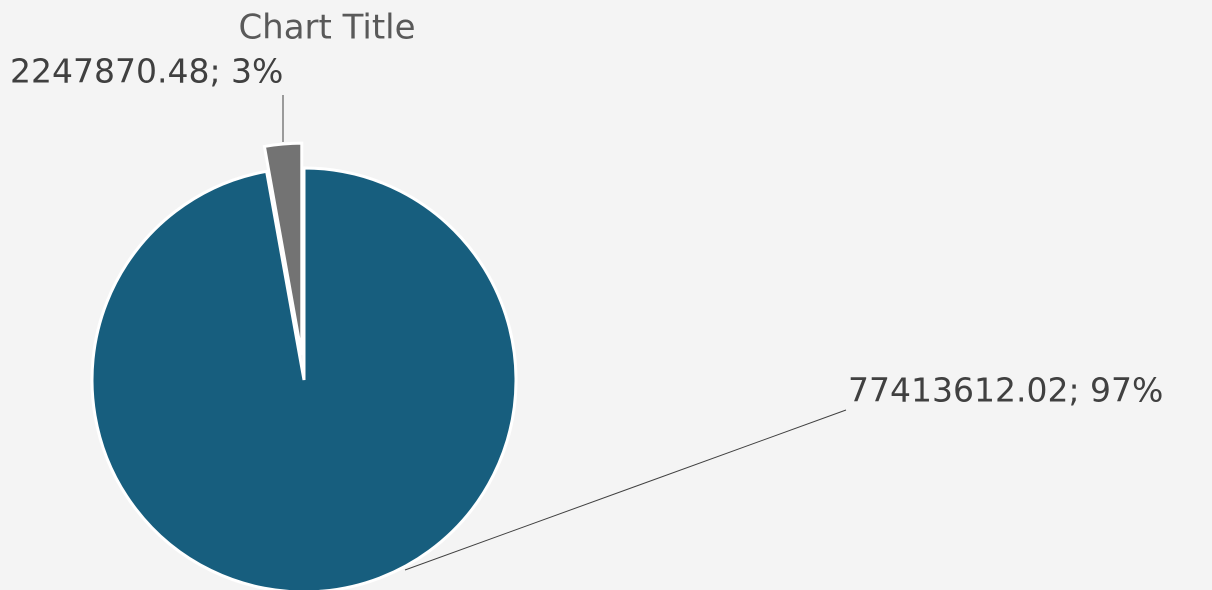 This screenshot has height=590, width=1212. Describe the element at coordinates (146, 71) in the screenshot. I see `data-label: 2247870.48; 3%` at that location.